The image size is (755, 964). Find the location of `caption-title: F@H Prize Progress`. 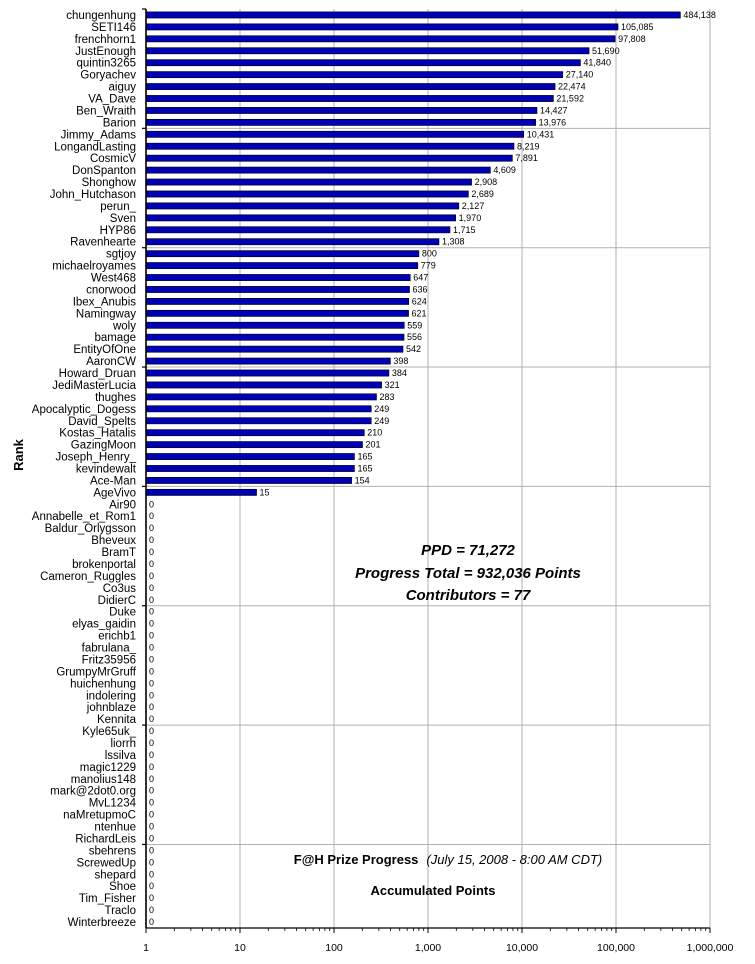

caption-title: F@H Prize Progress is located at coordinates (356, 859).